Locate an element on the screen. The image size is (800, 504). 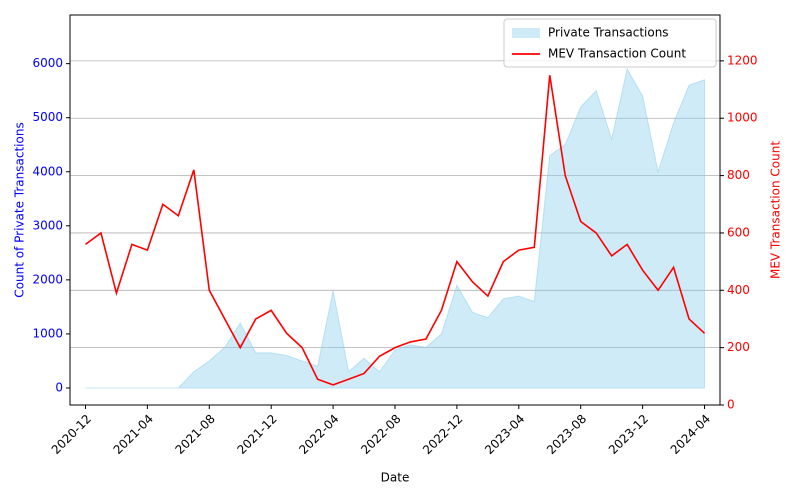
x-tick-label: 2020-12 is located at coordinates (71, 434).